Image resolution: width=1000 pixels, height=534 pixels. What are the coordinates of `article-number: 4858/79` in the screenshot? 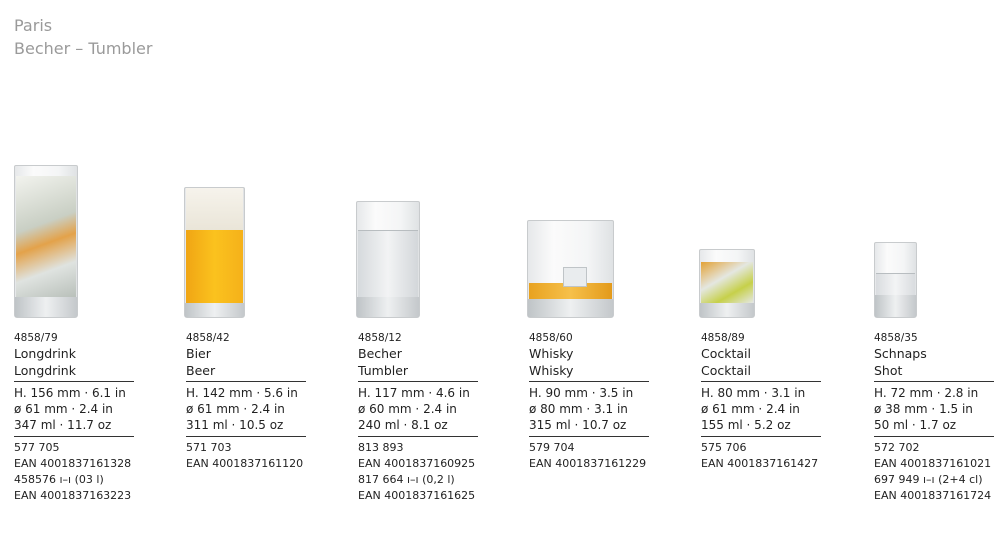 It's located at (36, 338).